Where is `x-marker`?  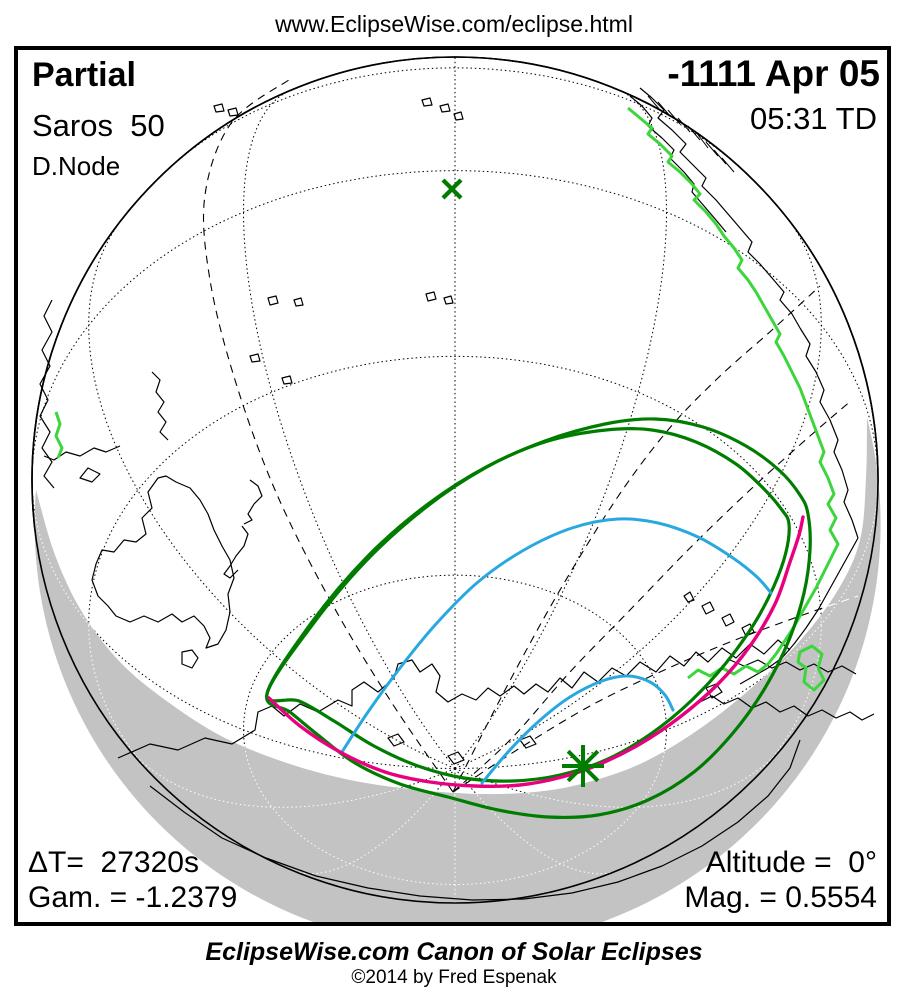
x-marker is located at coordinates (452, 189).